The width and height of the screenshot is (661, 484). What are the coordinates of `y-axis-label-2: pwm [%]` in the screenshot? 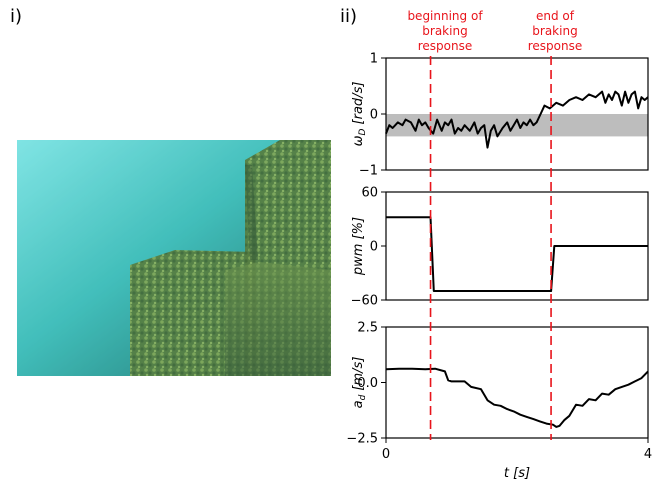 It's located at (358, 246).